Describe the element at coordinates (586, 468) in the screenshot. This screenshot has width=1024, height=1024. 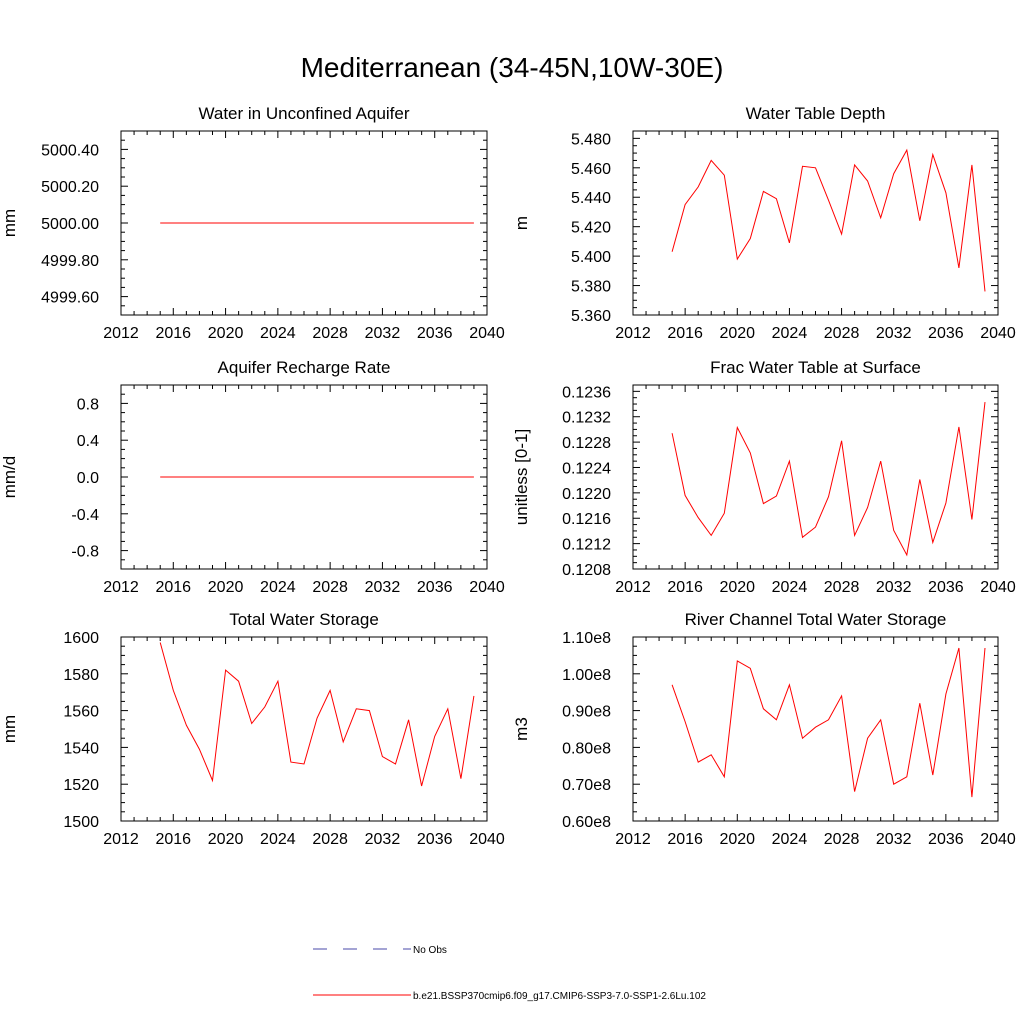
I see `y-tick-label: 0.1224` at that location.